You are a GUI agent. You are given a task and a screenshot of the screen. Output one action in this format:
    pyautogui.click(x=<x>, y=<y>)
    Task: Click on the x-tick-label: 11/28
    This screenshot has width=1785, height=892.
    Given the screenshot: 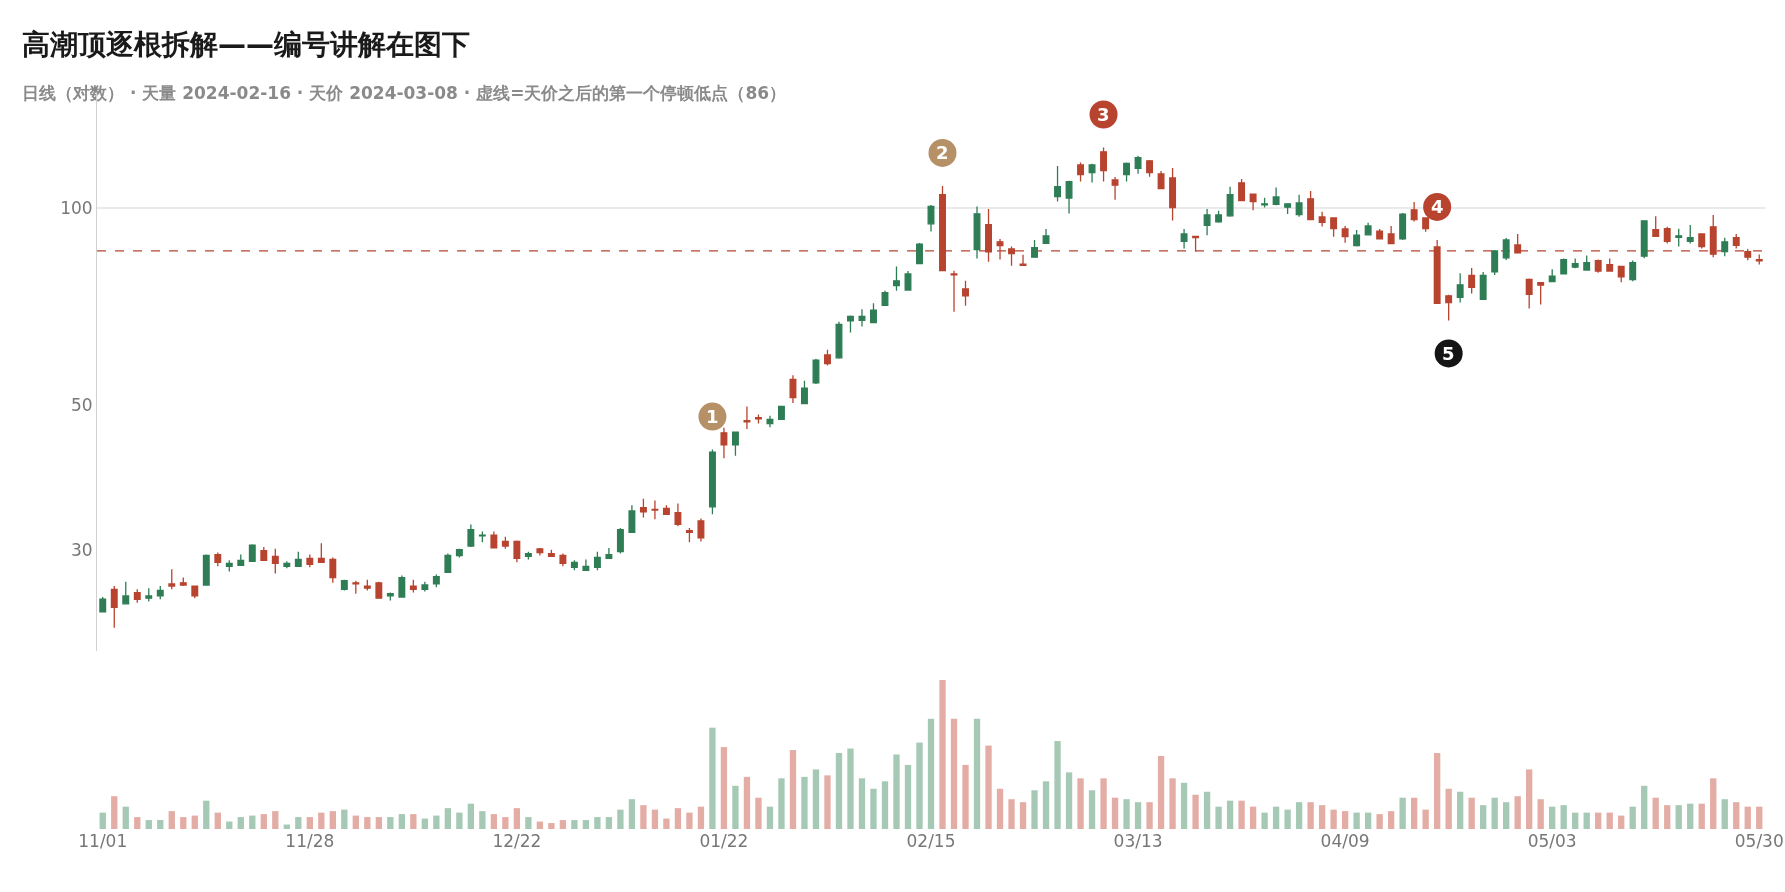 What is the action you would take?
    pyautogui.click(x=310, y=841)
    